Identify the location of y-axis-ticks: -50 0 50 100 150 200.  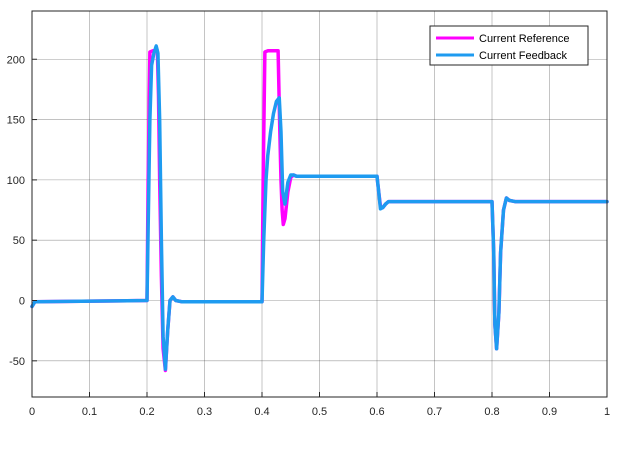
(22, 211).